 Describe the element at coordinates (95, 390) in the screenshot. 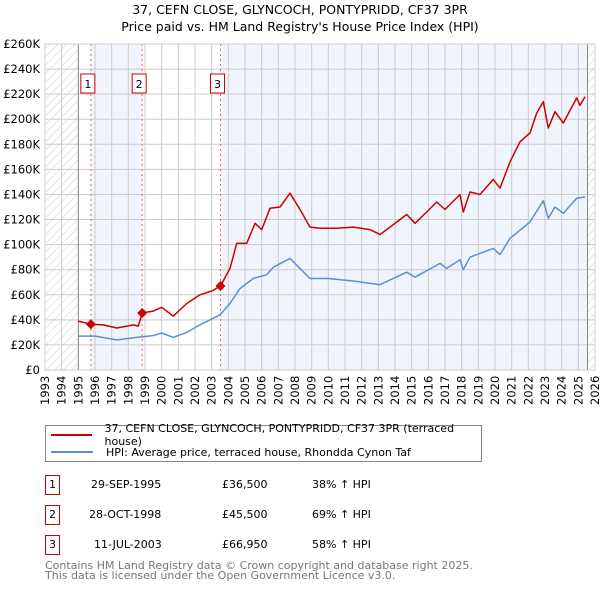

I see `x-tick-label: 1996` at that location.